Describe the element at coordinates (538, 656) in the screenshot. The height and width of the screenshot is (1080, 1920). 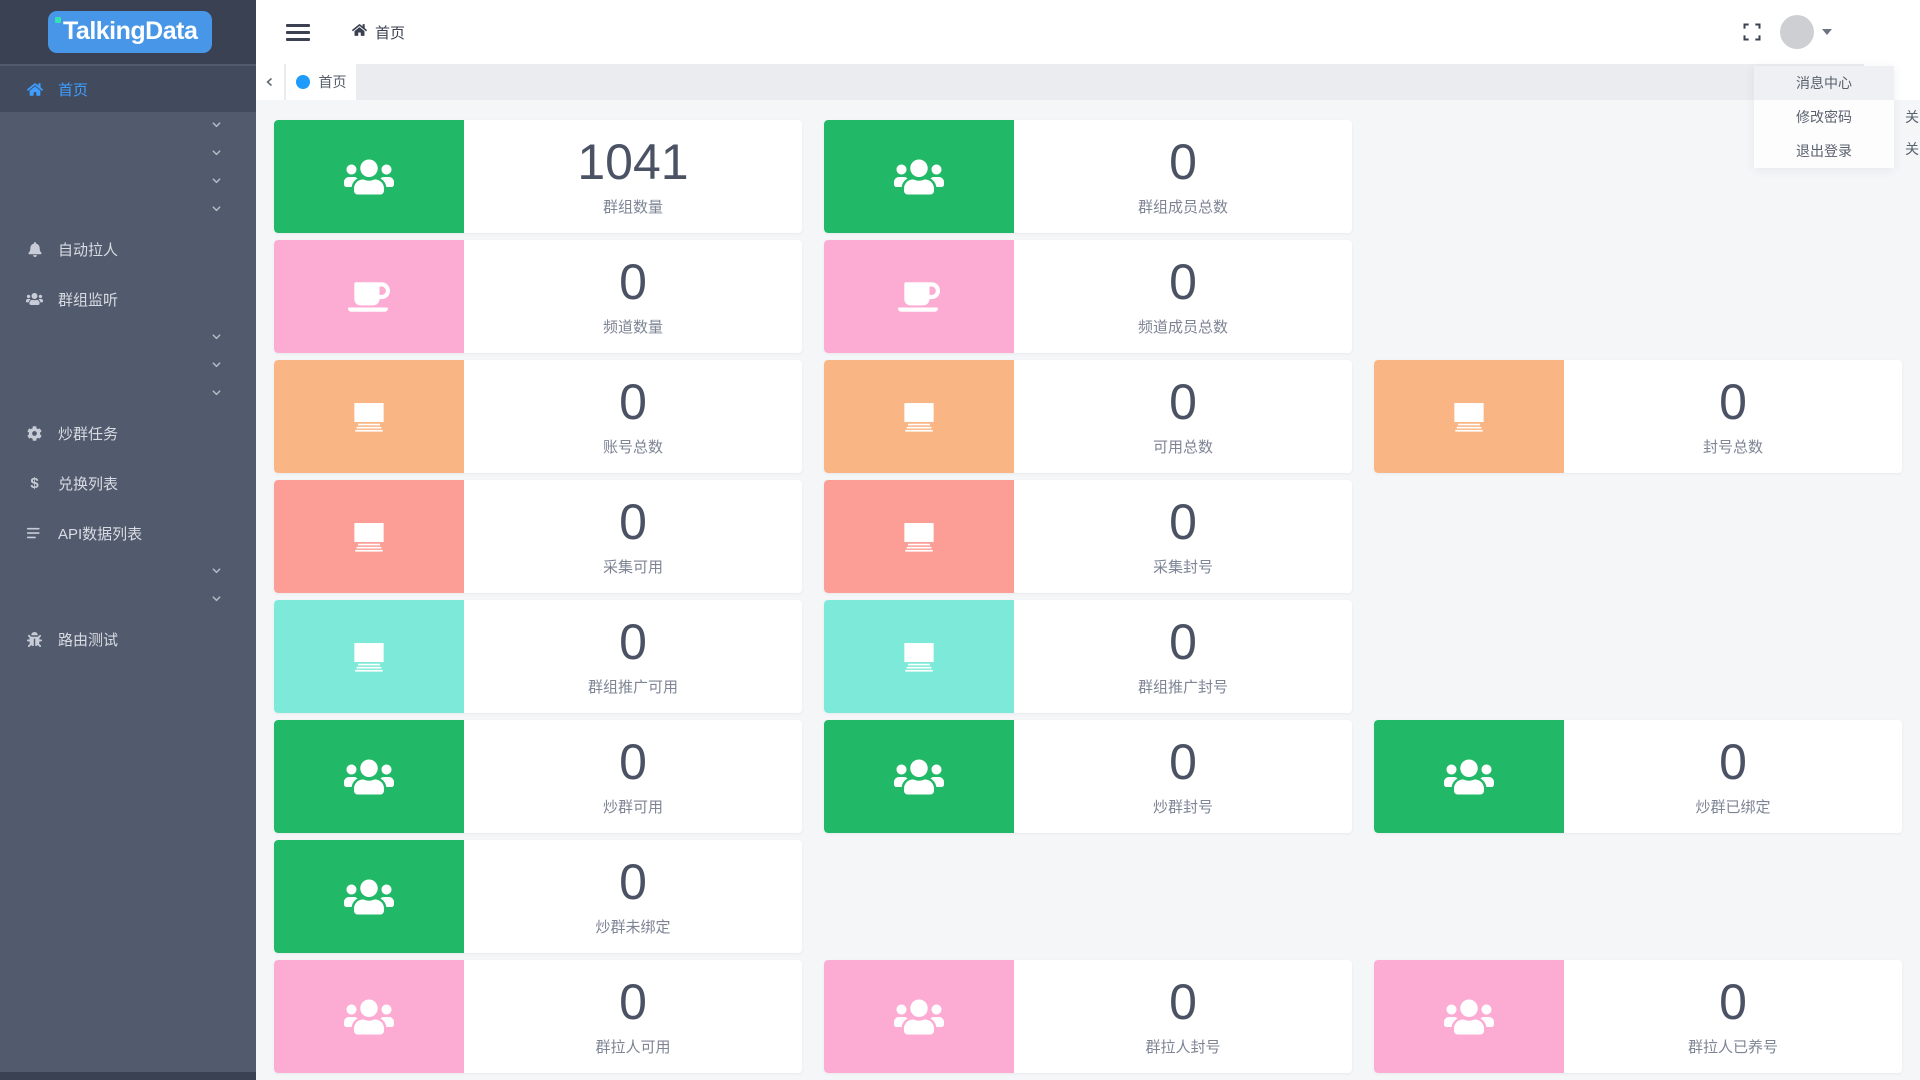
I see `stat-card-群组推广可用: 0 群组推广可用` at that location.